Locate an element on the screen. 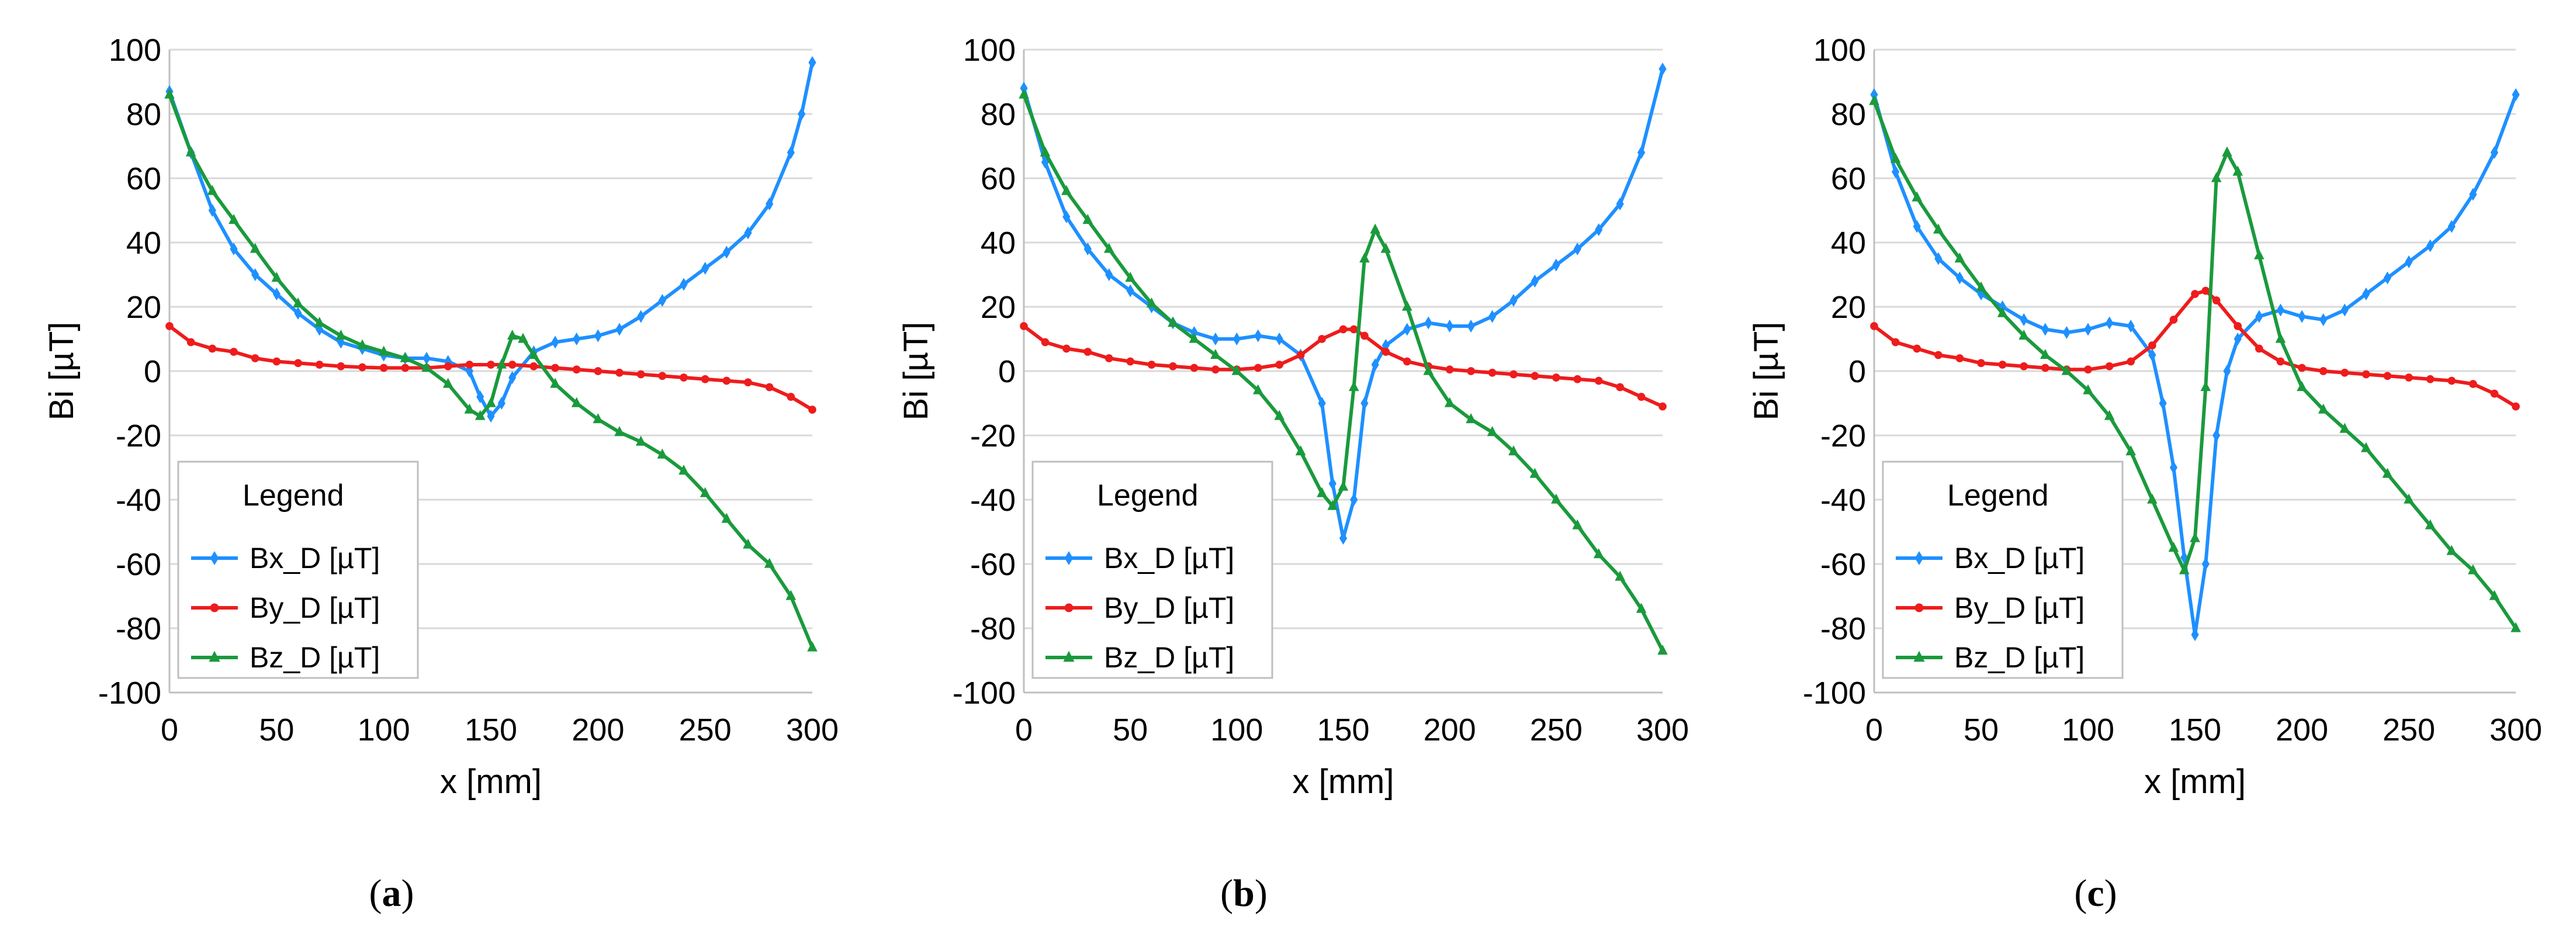 This screenshot has height=931, width=2576. x-tick-label: 50 is located at coordinates (1982, 729).